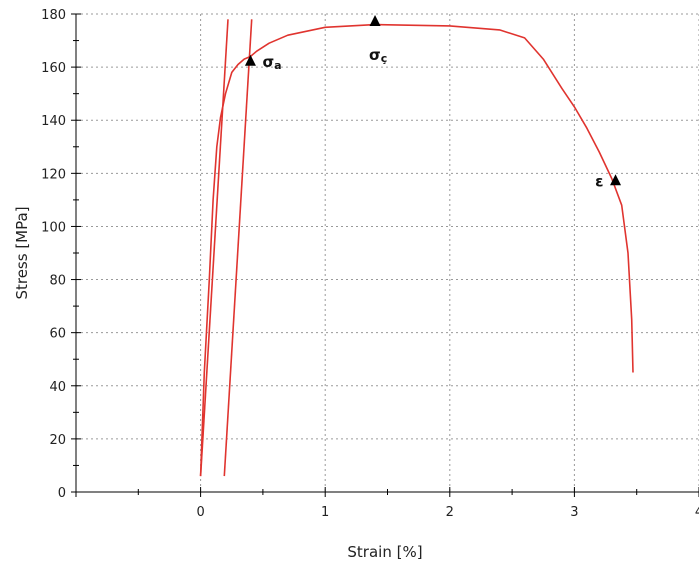  Describe the element at coordinates (384, 552) in the screenshot. I see `x-axis-title: Strain [%]` at that location.